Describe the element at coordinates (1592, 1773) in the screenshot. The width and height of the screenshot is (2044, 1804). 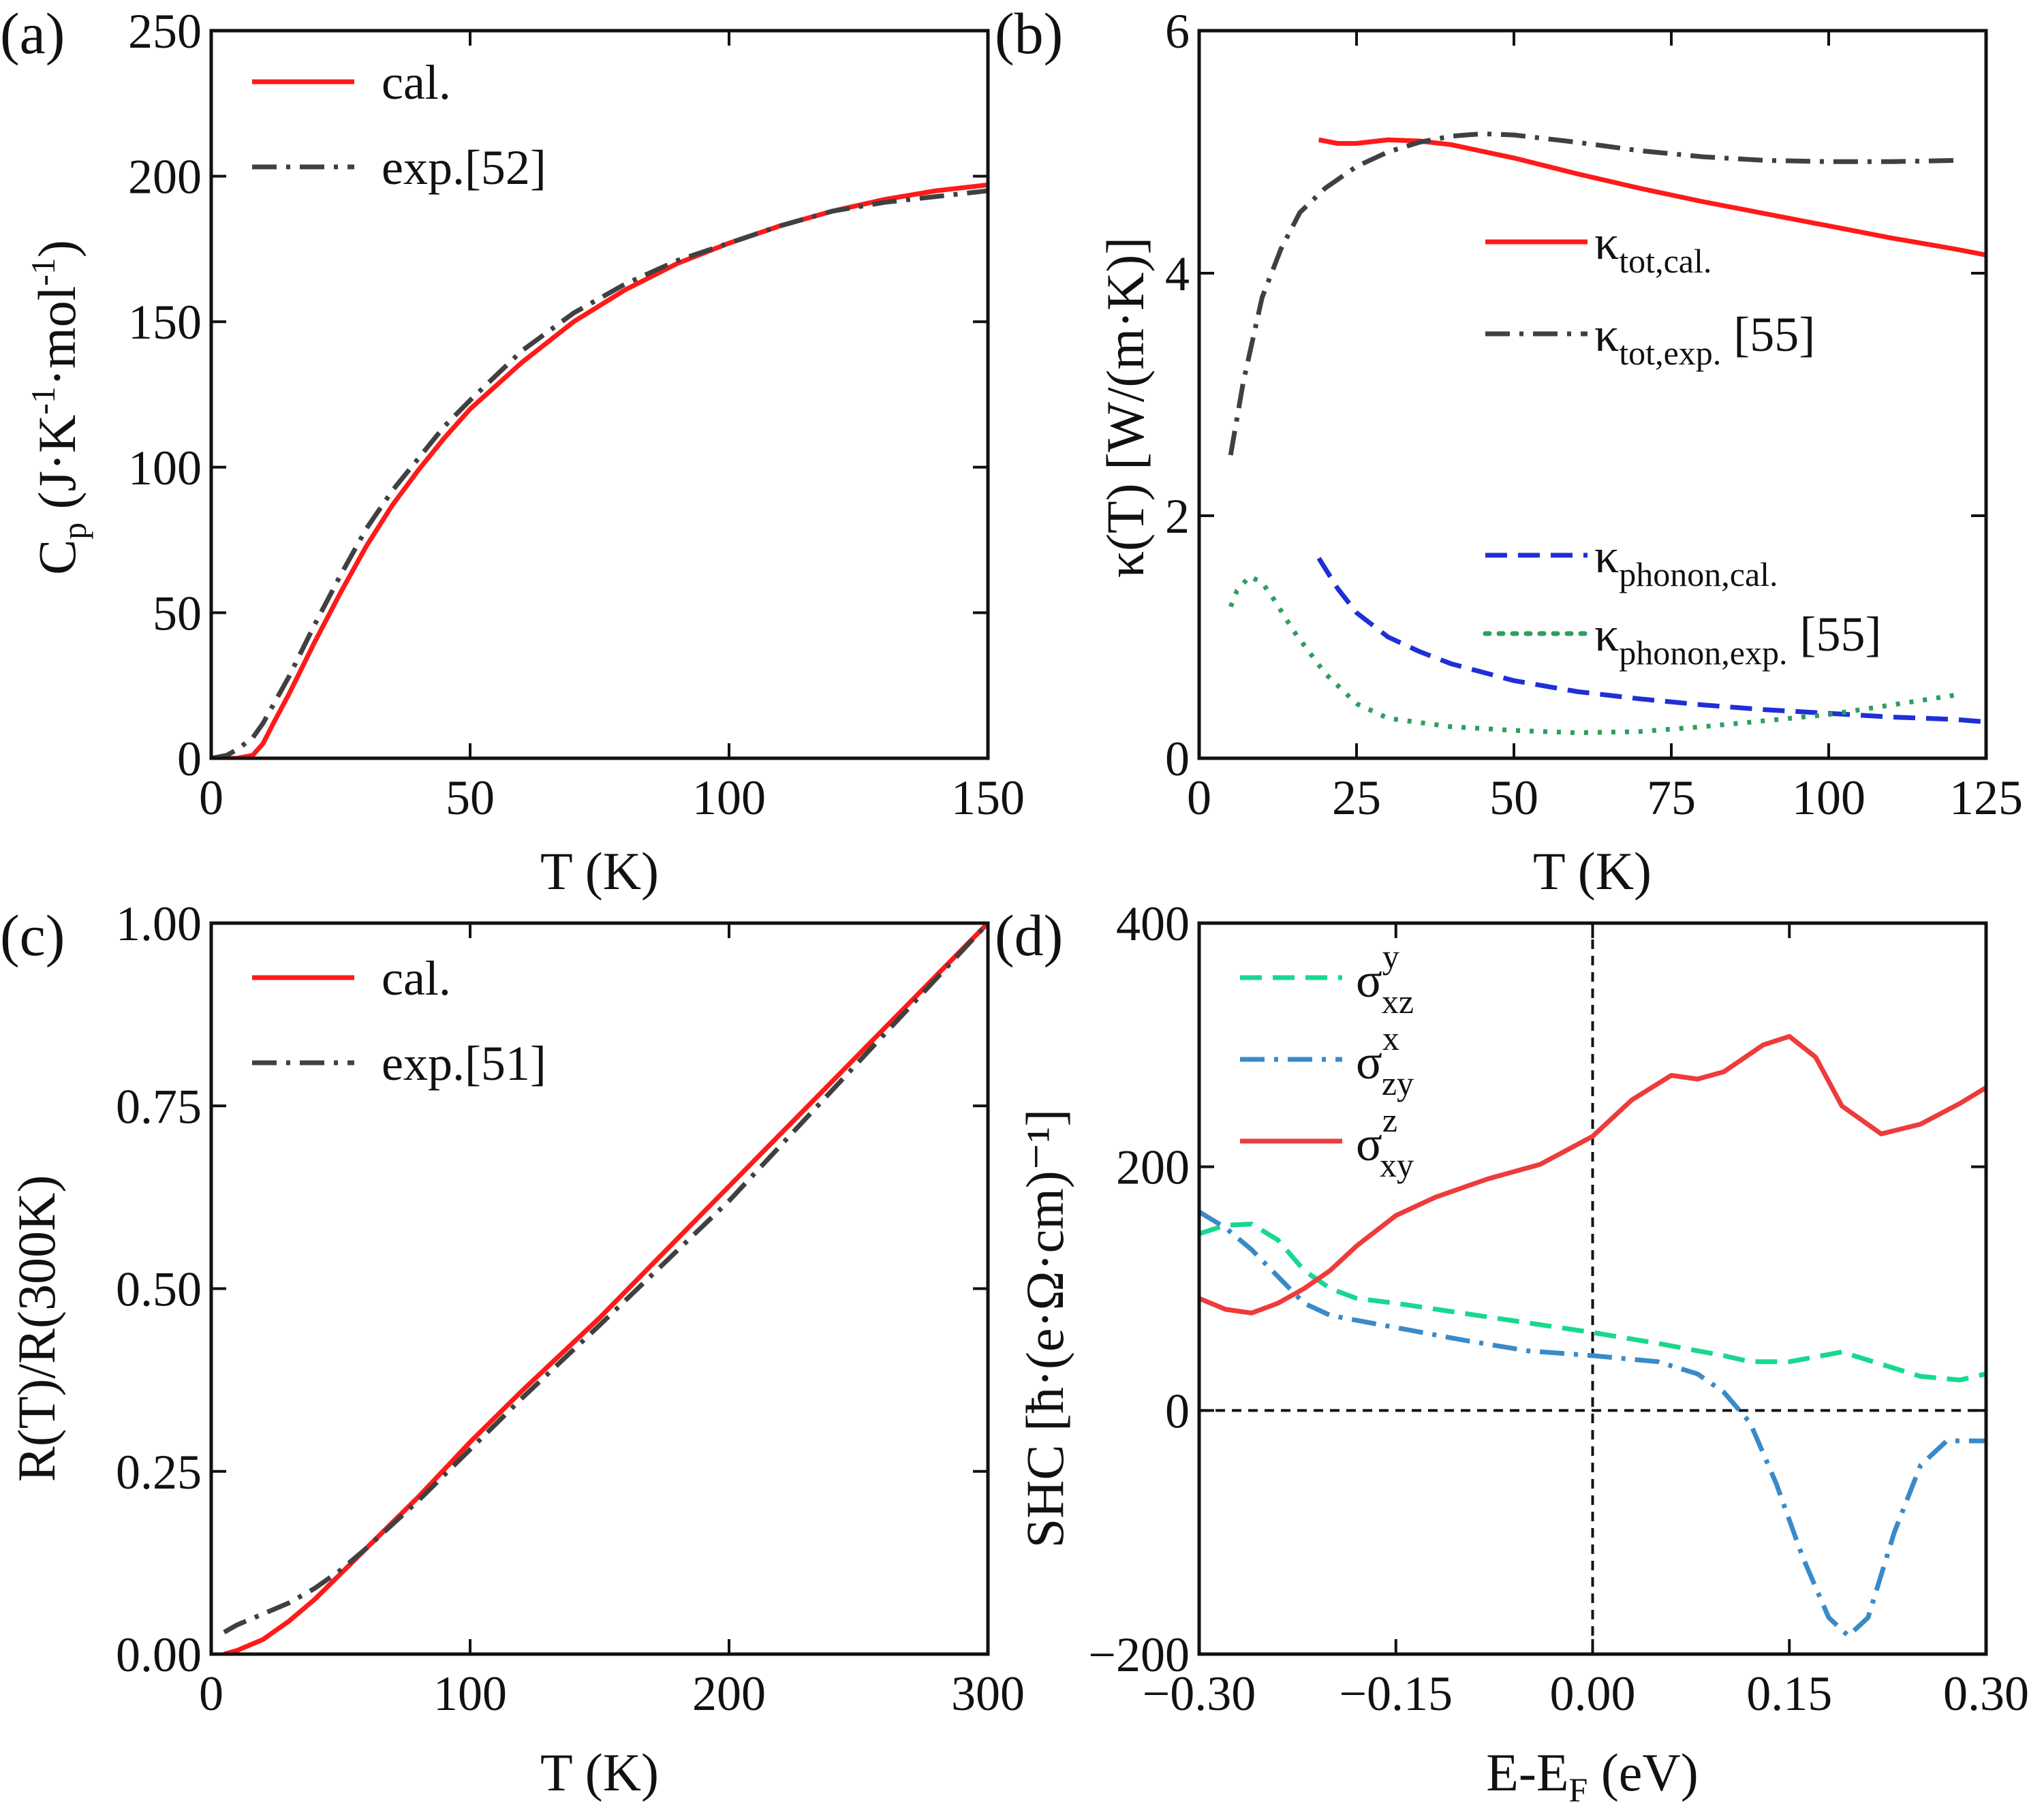
I see `x-axis-label-d: E-EF (eV)` at that location.